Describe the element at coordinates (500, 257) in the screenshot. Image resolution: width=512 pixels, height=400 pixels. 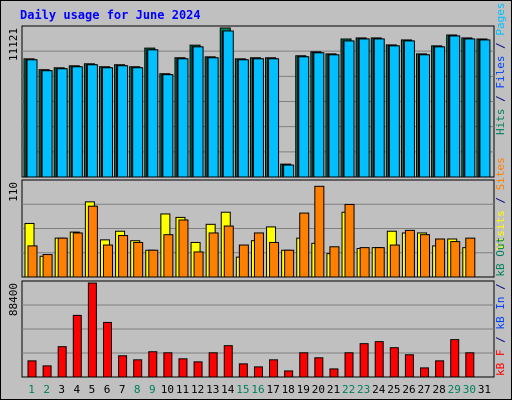
I see `legend-entry: kB Out` at that location.